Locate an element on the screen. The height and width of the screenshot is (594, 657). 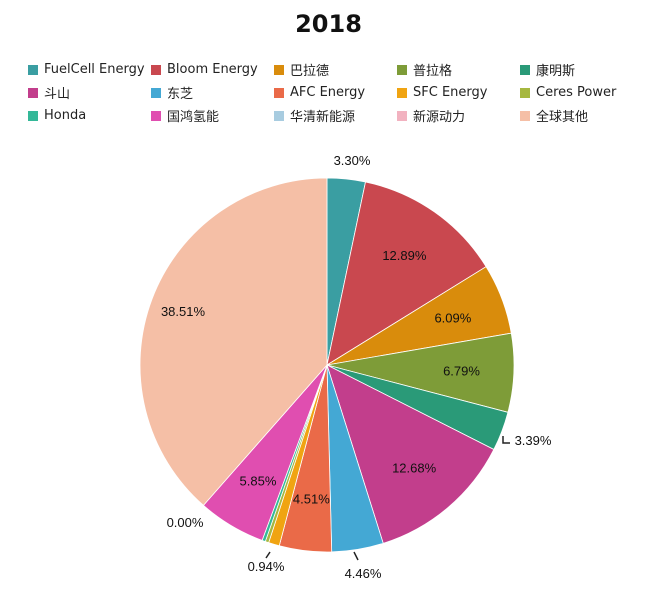
data-label: 0.00% is located at coordinates (185, 522).